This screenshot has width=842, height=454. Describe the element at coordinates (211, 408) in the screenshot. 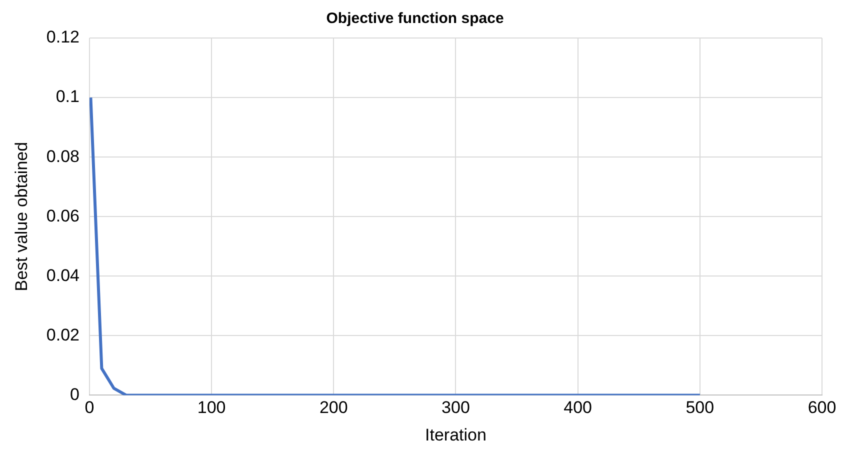

I see `x-tick-label: 100` at that location.